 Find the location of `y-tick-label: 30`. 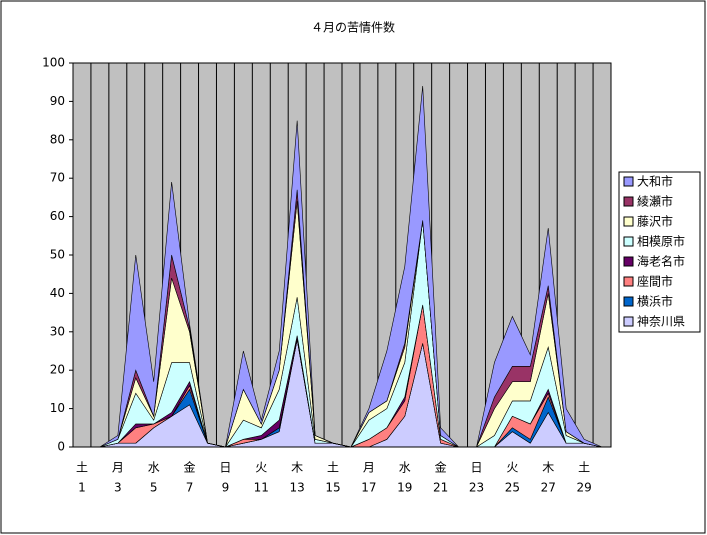

y-tick-label: 30 is located at coordinates (57, 331).